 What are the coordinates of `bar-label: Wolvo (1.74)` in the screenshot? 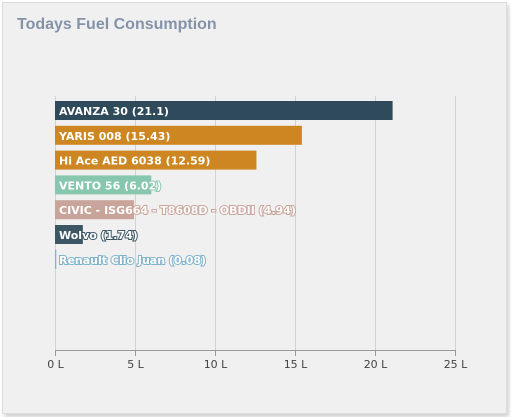 It's located at (98, 235).